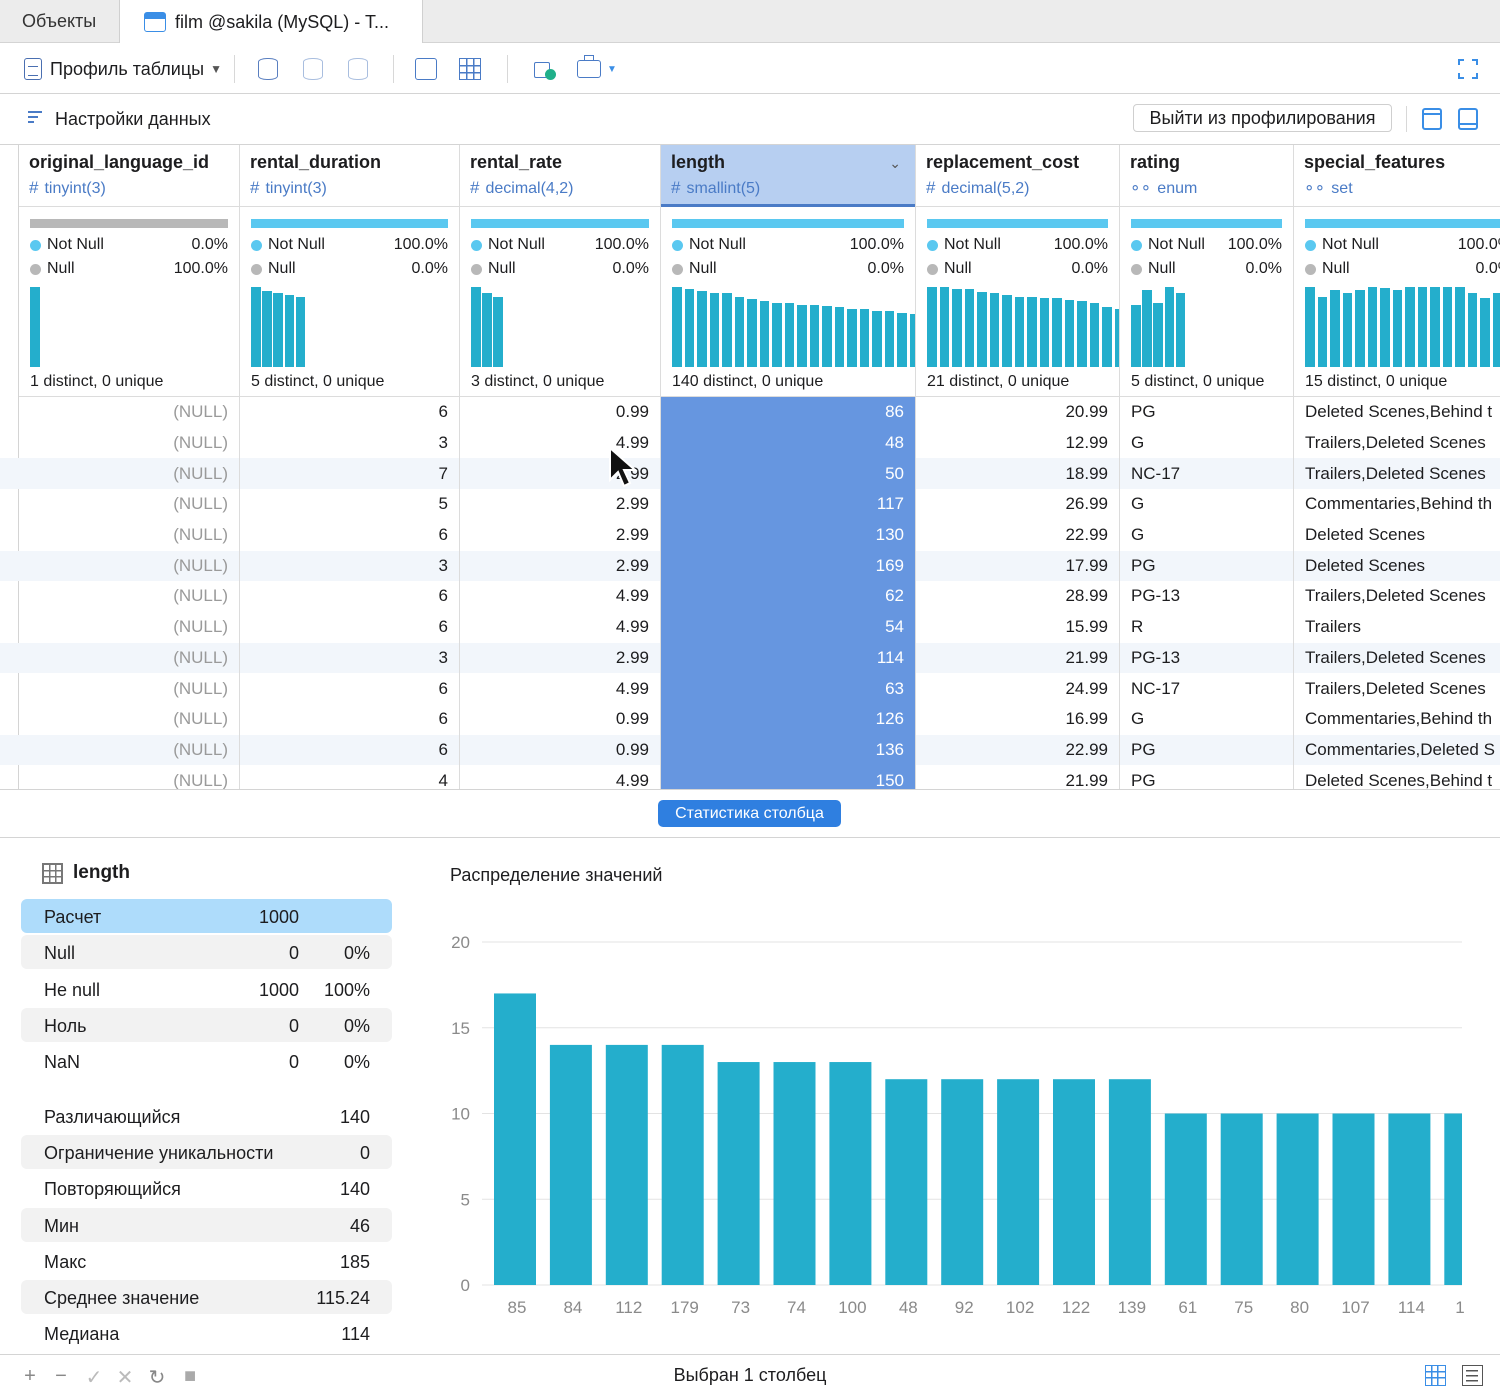 The width and height of the screenshot is (1500, 1396). I want to click on table-cell: 114, so click(890, 657).